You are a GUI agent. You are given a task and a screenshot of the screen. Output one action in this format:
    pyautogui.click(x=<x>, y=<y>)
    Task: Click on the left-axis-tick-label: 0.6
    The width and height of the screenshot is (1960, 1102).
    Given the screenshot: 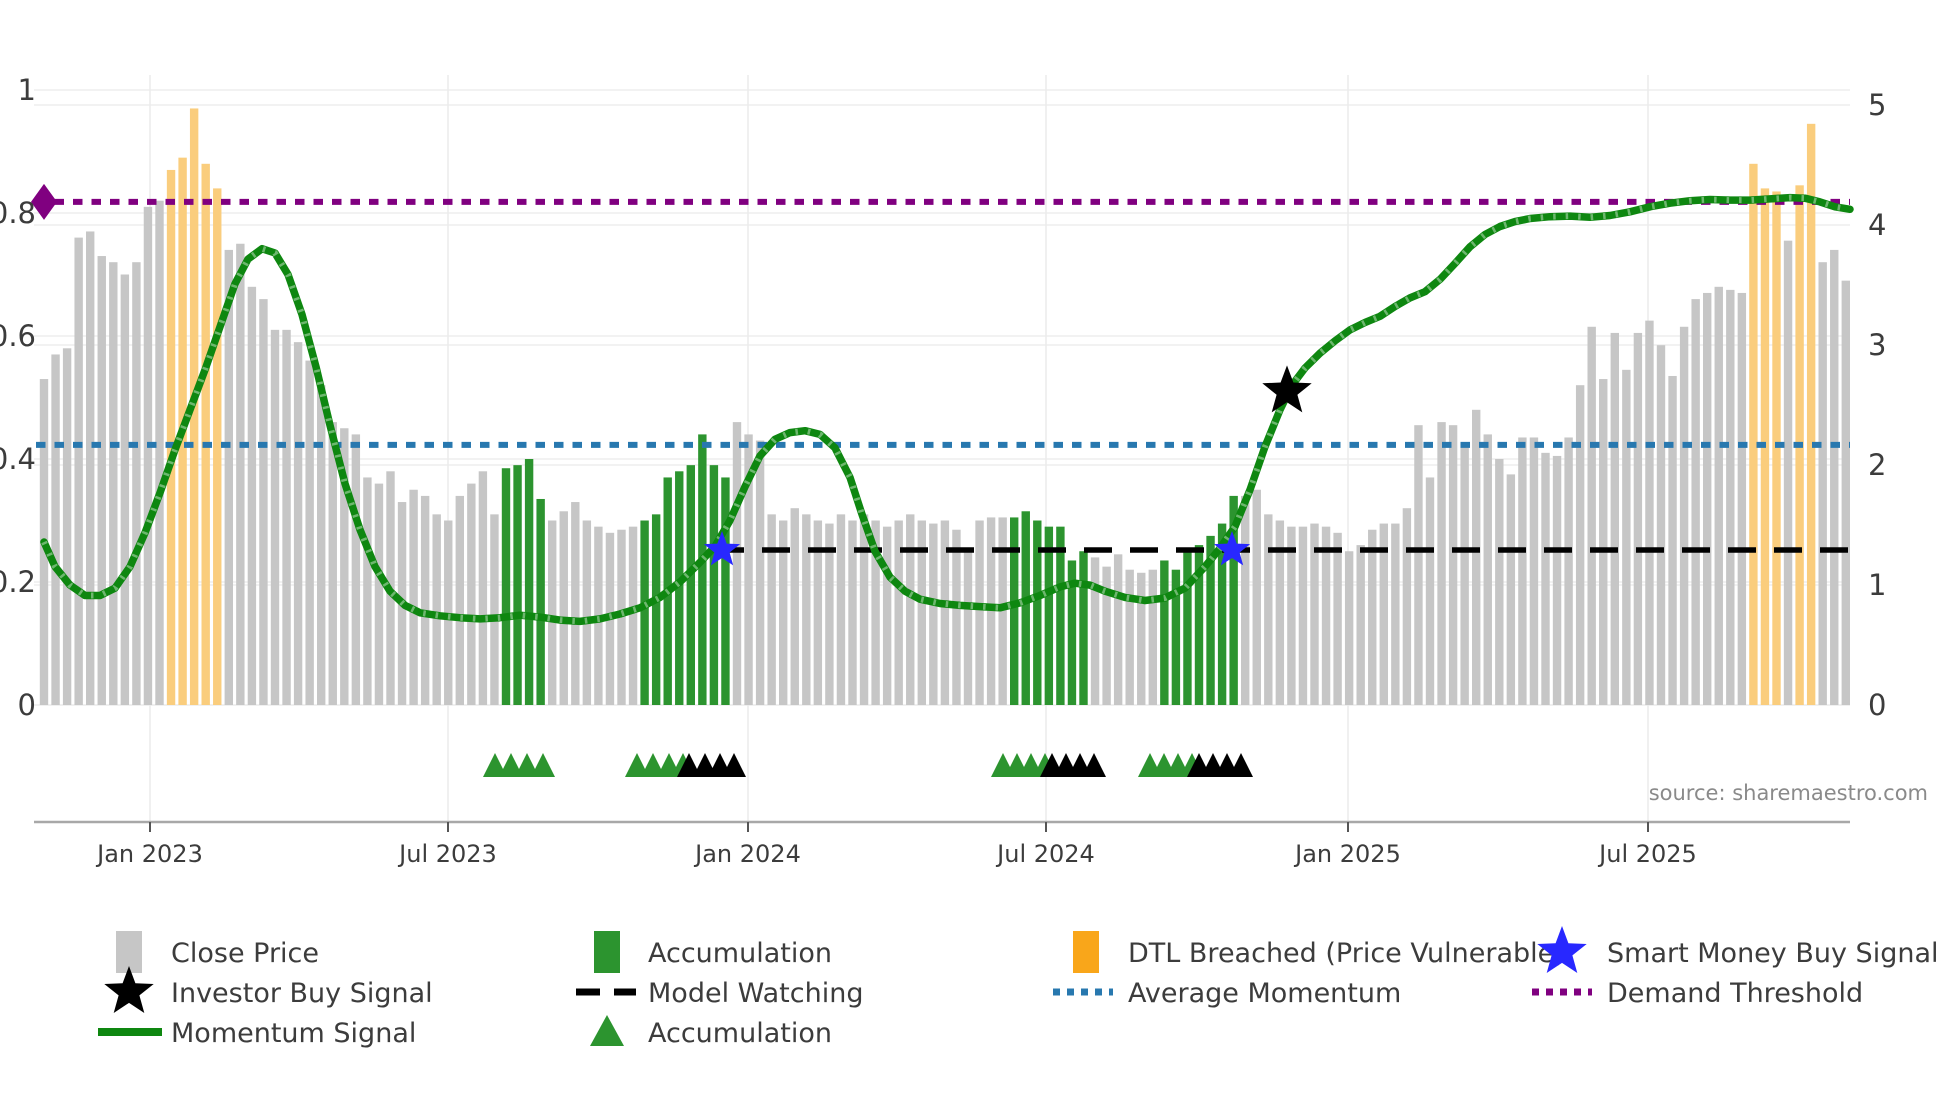 What is the action you would take?
    pyautogui.click(x=18, y=336)
    